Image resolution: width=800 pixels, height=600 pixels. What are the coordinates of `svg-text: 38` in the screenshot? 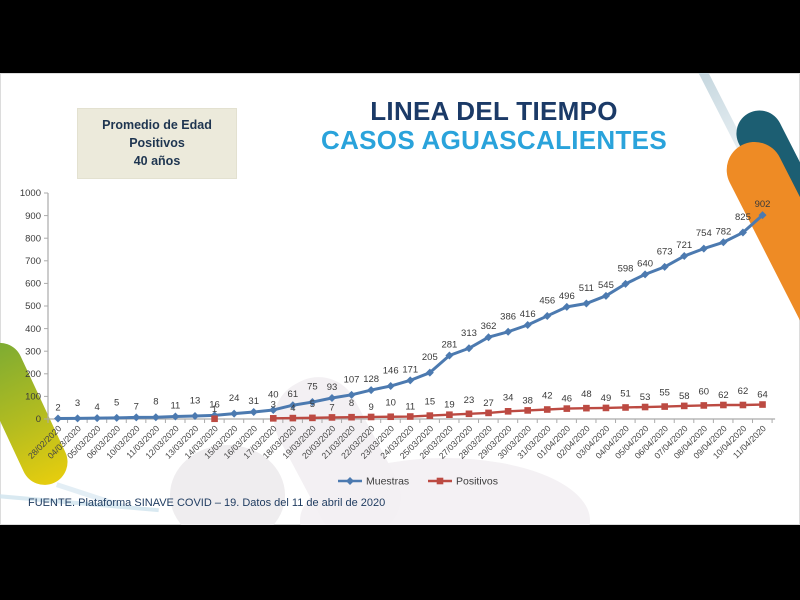 It's located at (527, 400).